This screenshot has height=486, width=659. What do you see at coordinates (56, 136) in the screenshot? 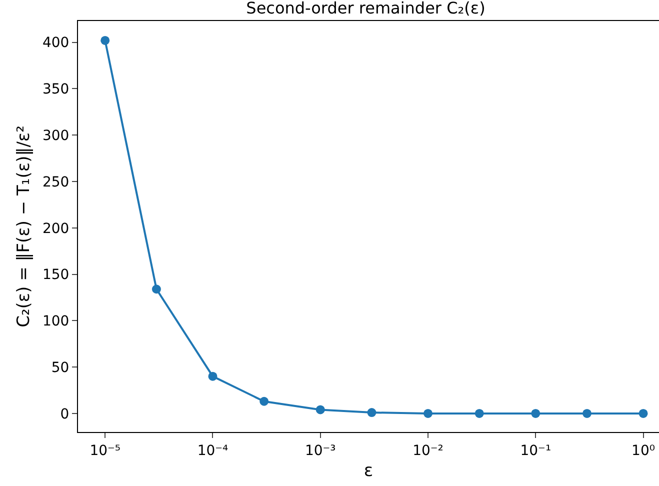
I see `y-tick-label: 300` at bounding box center [56, 136].